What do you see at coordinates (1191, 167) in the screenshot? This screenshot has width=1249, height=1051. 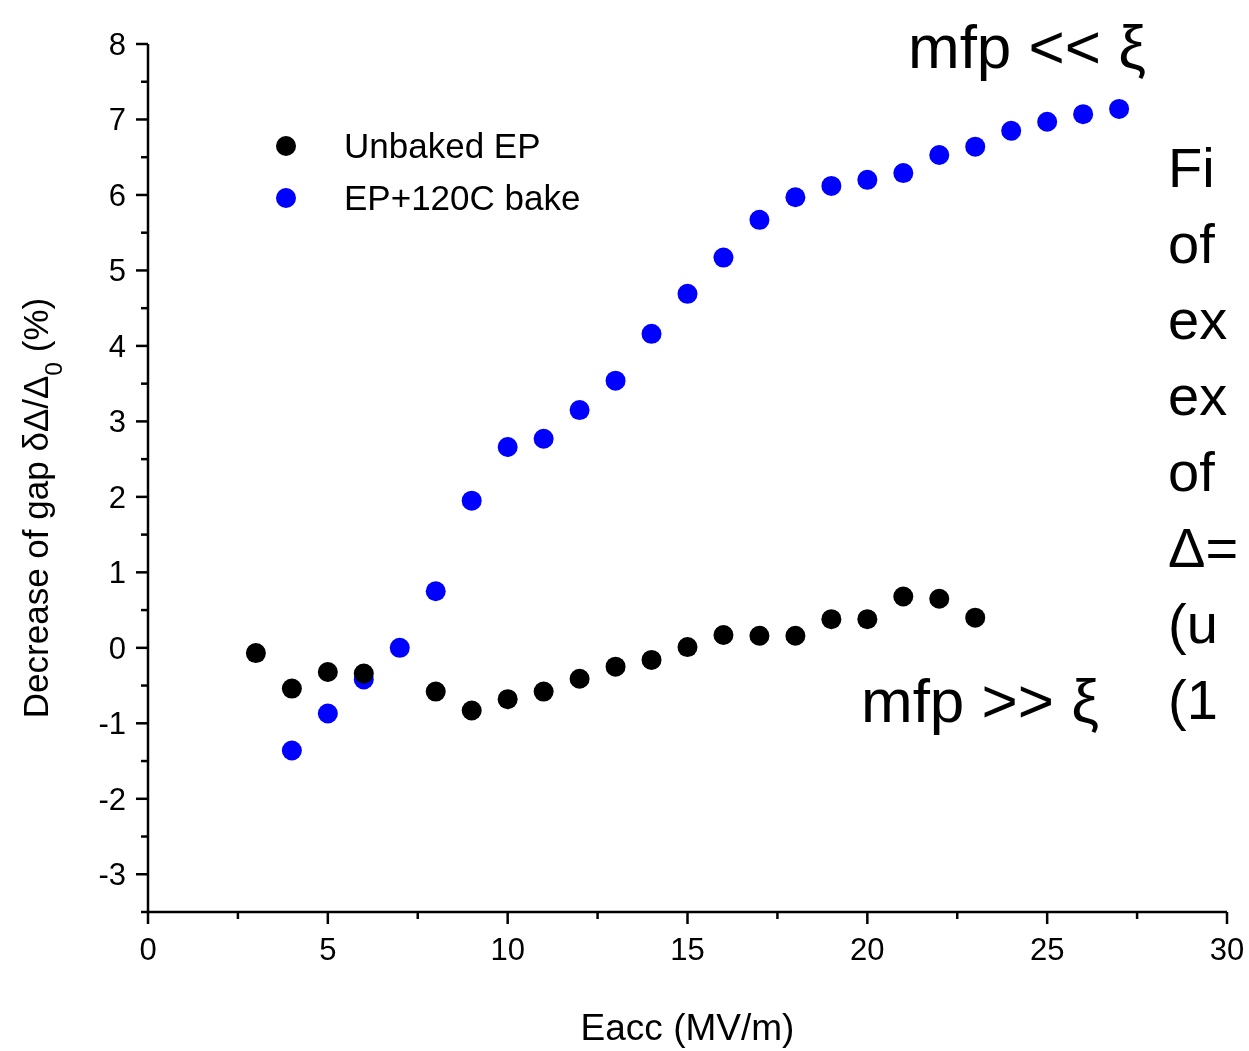 I see `annotation: Fi` at bounding box center [1191, 167].